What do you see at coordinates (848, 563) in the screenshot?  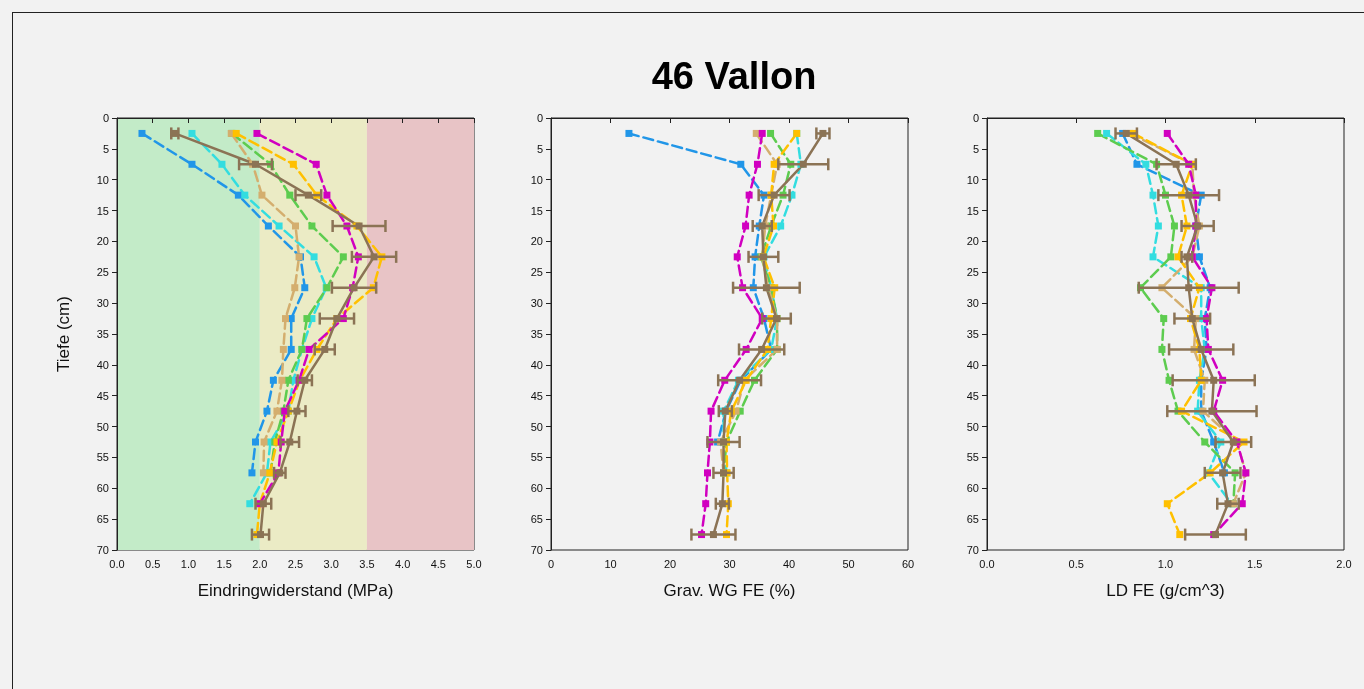 I see `x-tick-label: 50` at bounding box center [848, 563].